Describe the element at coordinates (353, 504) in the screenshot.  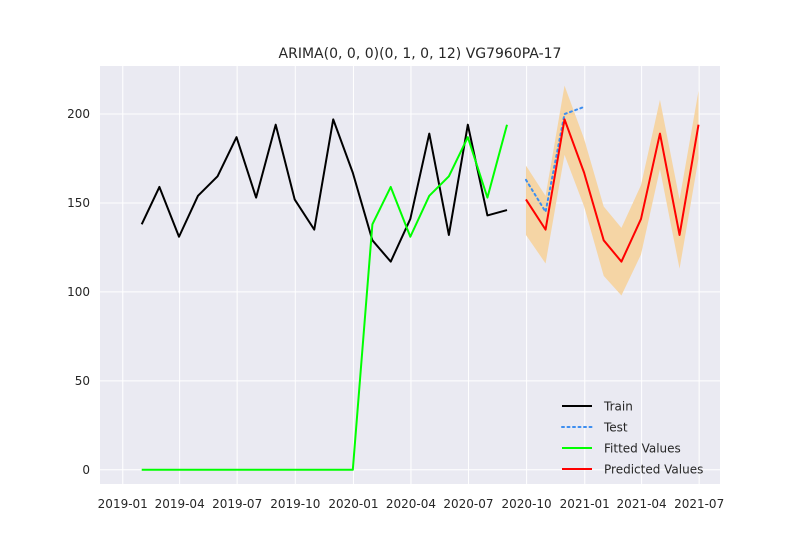
I see `x-tick-label: 2020-01` at that location.